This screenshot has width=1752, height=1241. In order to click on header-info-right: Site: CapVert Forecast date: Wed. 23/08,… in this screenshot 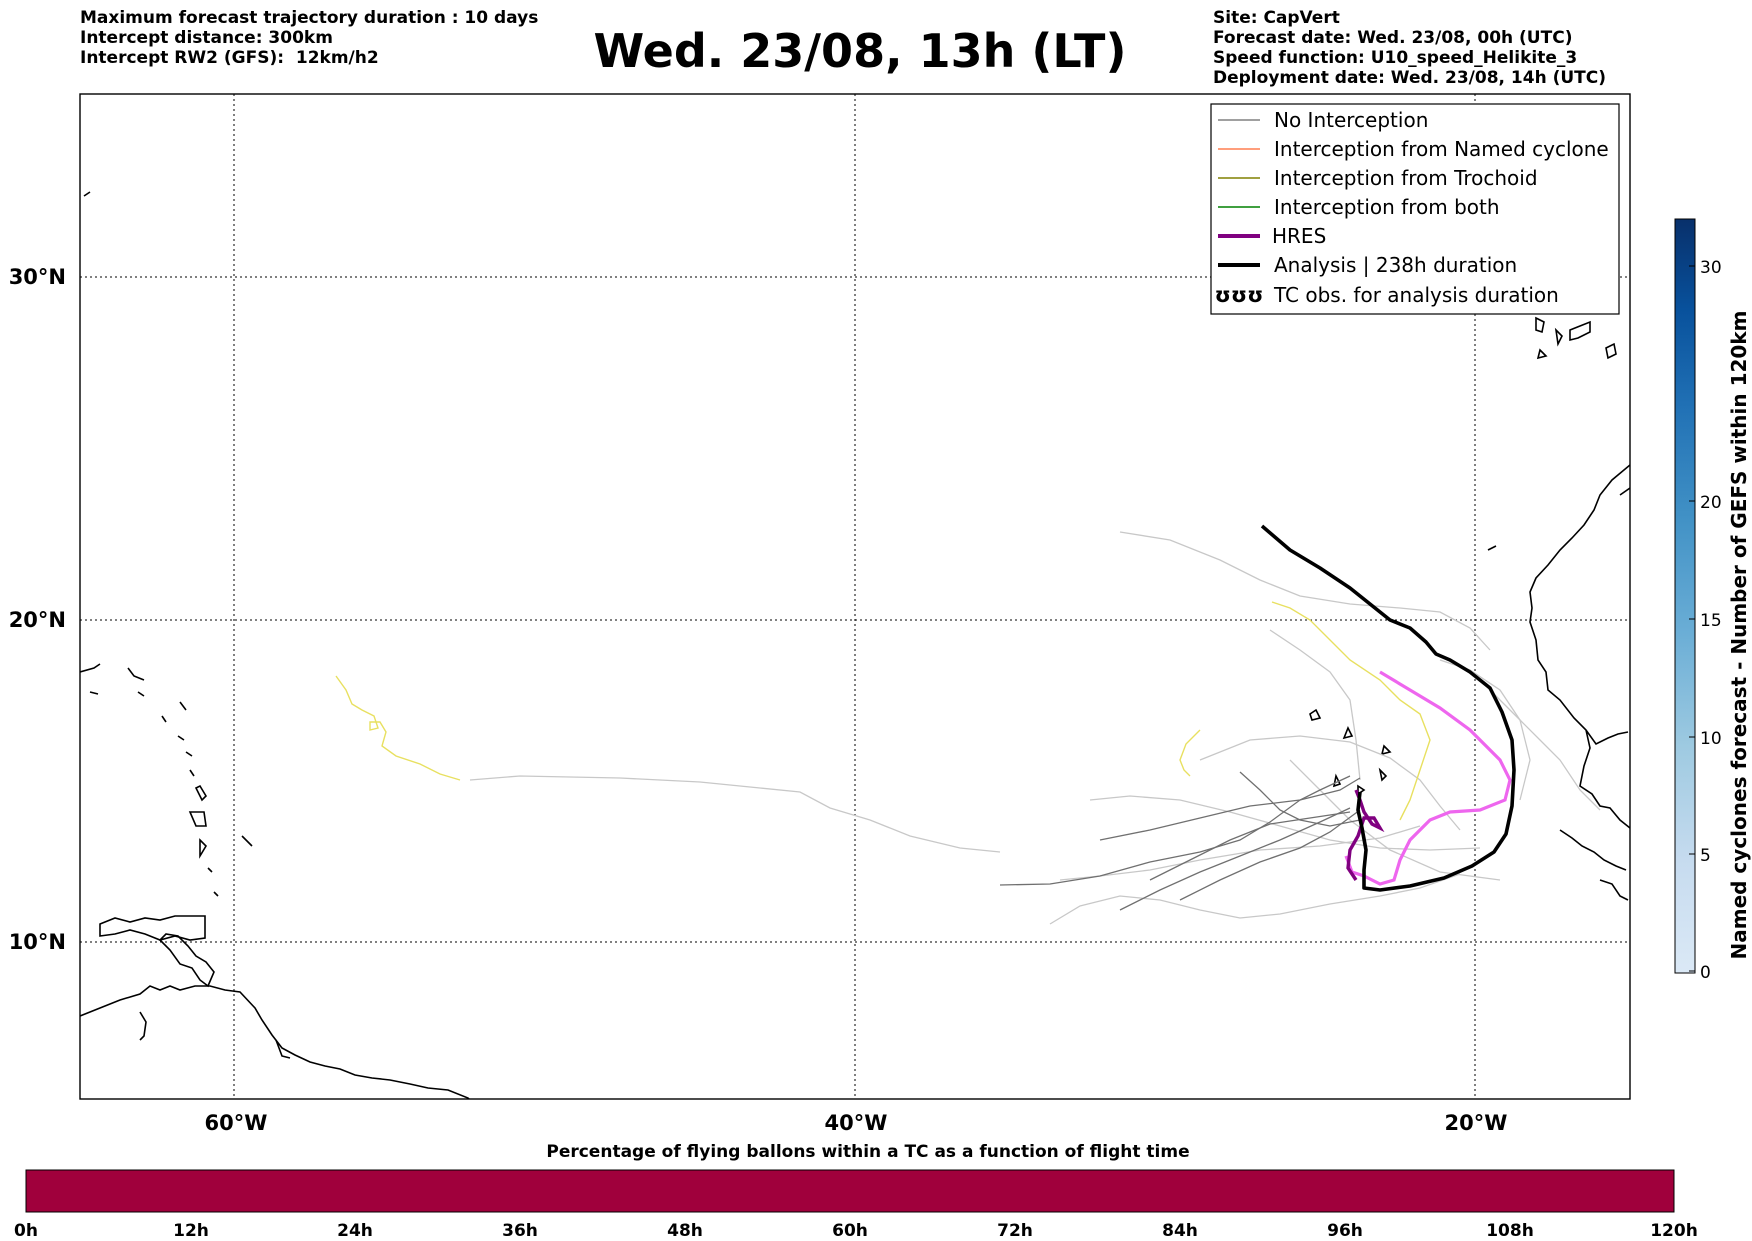, I will do `click(1409, 48)`.